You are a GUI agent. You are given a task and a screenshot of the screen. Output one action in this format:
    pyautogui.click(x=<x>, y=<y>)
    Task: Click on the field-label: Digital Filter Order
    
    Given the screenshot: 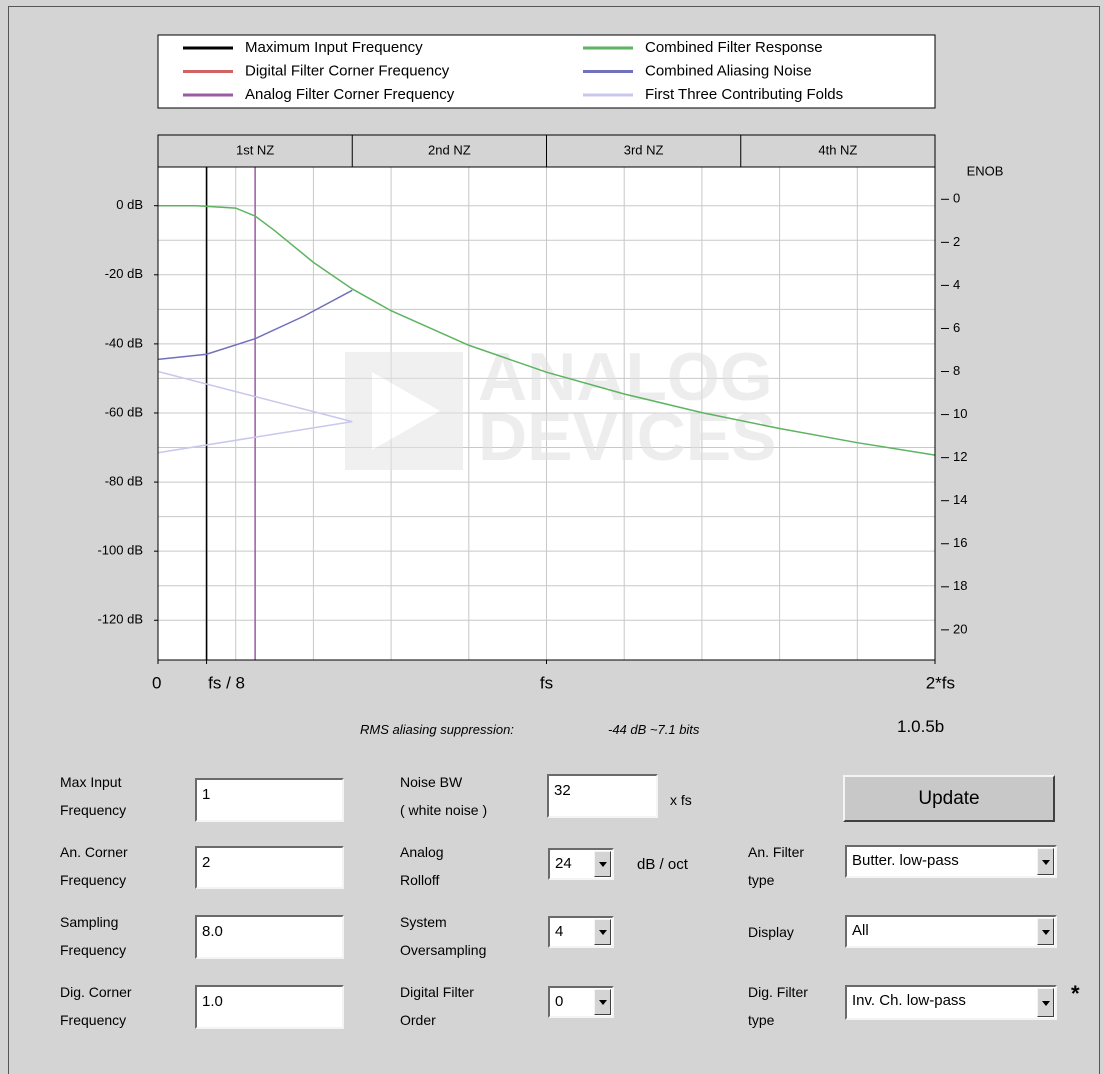 What is the action you would take?
    pyautogui.click(x=437, y=1006)
    